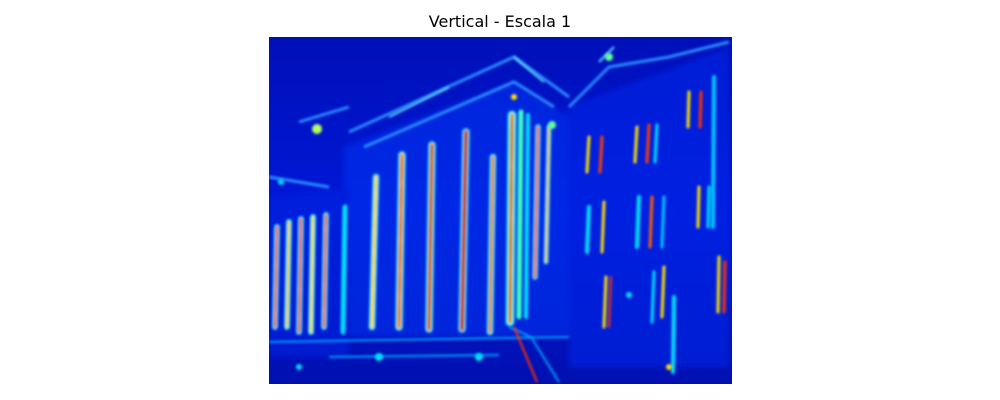 This screenshot has height=400, width=1000. Describe the element at coordinates (500, 21) in the screenshot. I see `figure-title: Vertical - Escala 1` at that location.